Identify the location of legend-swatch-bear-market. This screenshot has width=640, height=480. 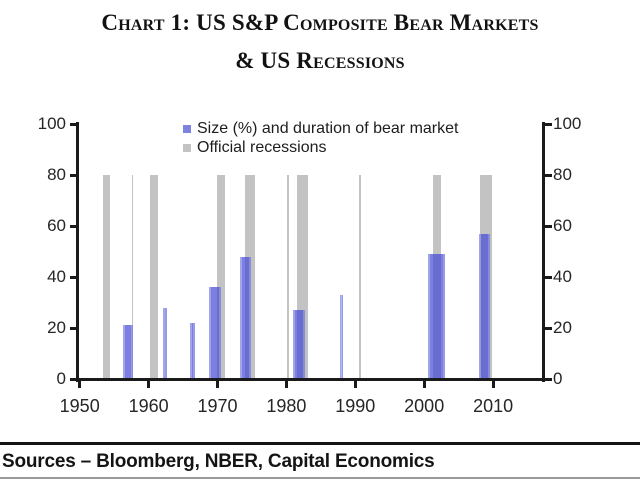
(187, 128).